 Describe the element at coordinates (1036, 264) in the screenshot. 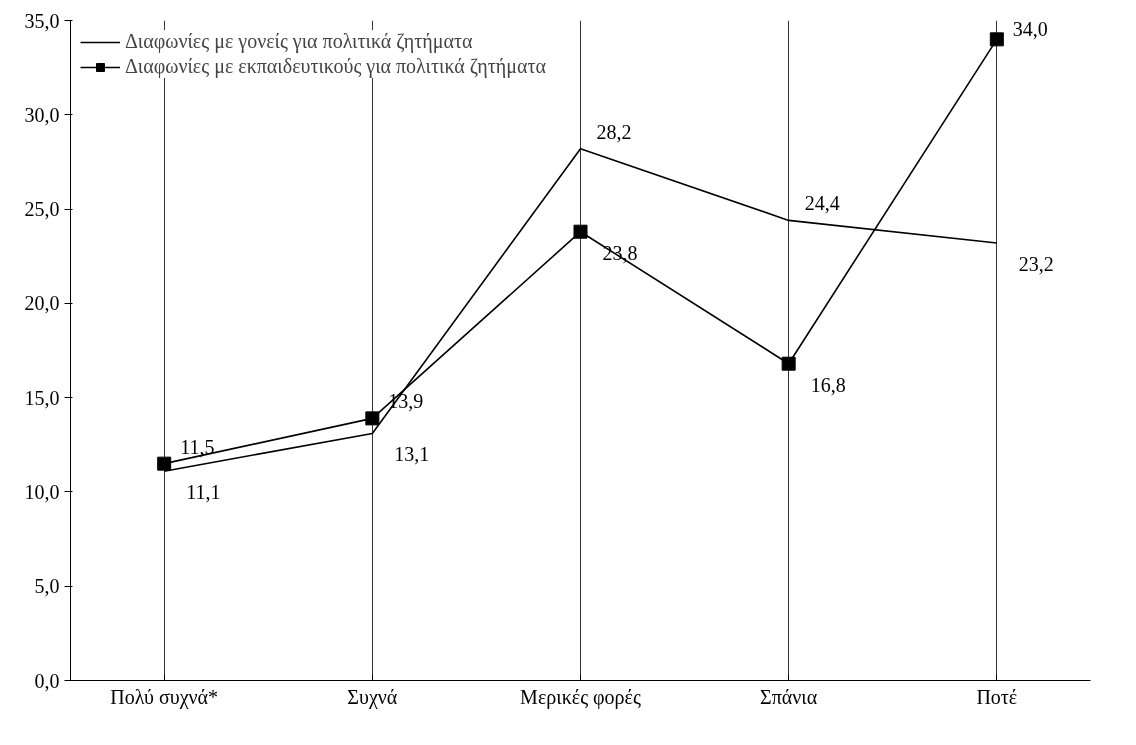

I see `data-label: 23,2` at that location.